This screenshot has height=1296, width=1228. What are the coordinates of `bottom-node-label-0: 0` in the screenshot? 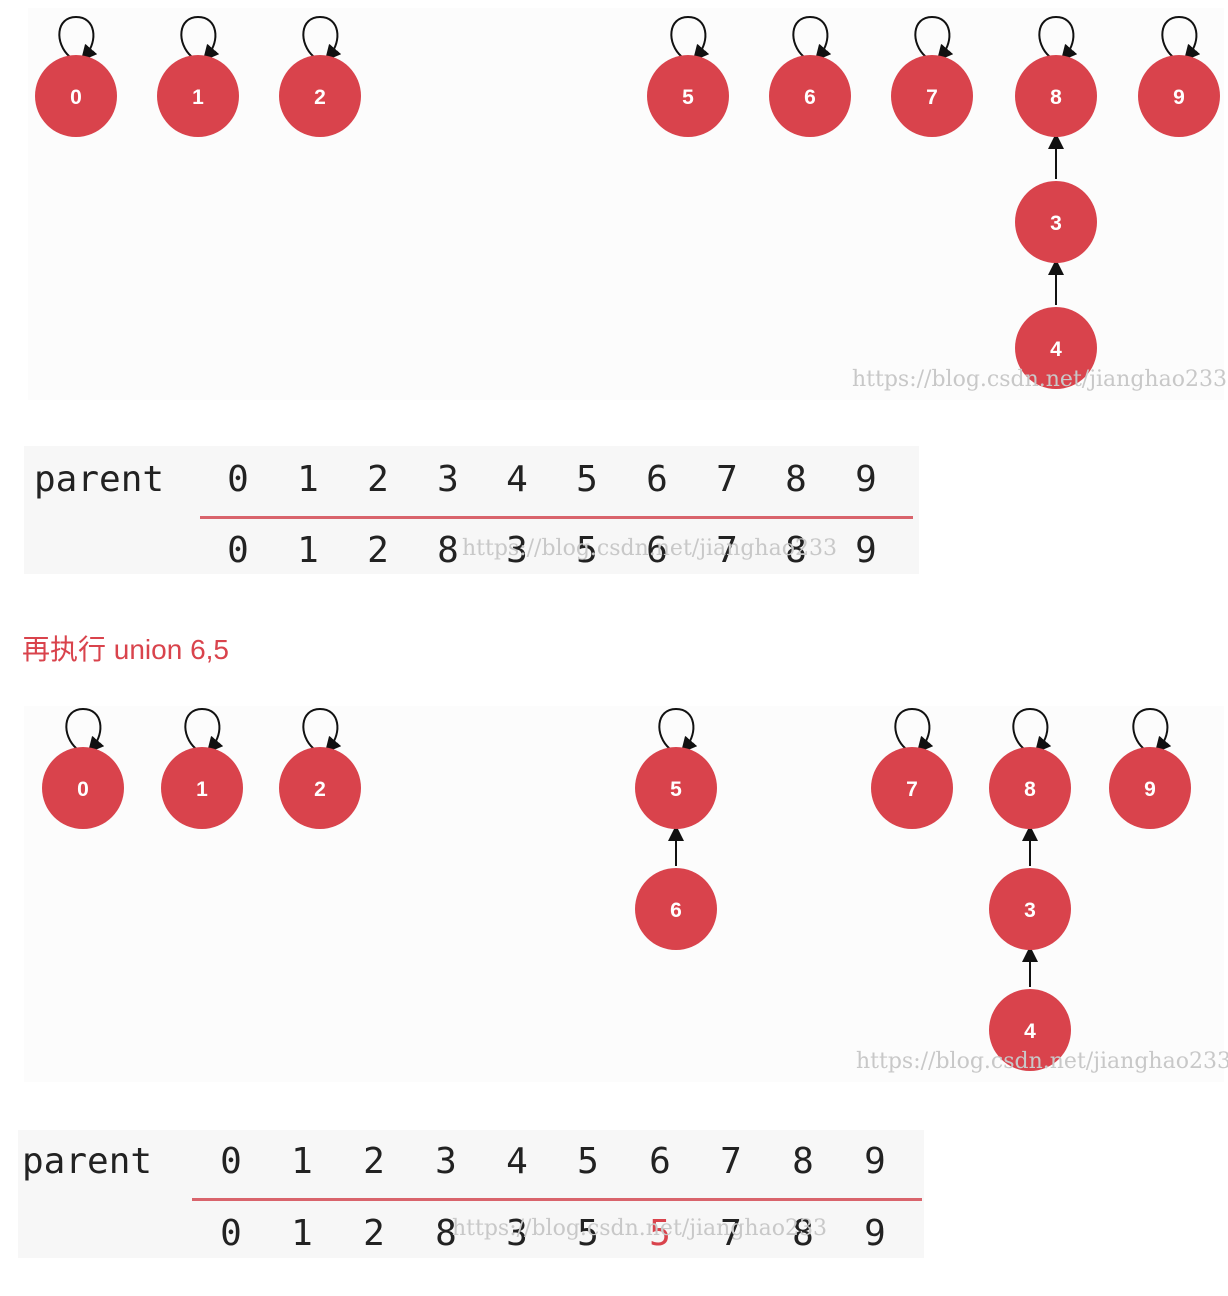 It's located at (83, 789).